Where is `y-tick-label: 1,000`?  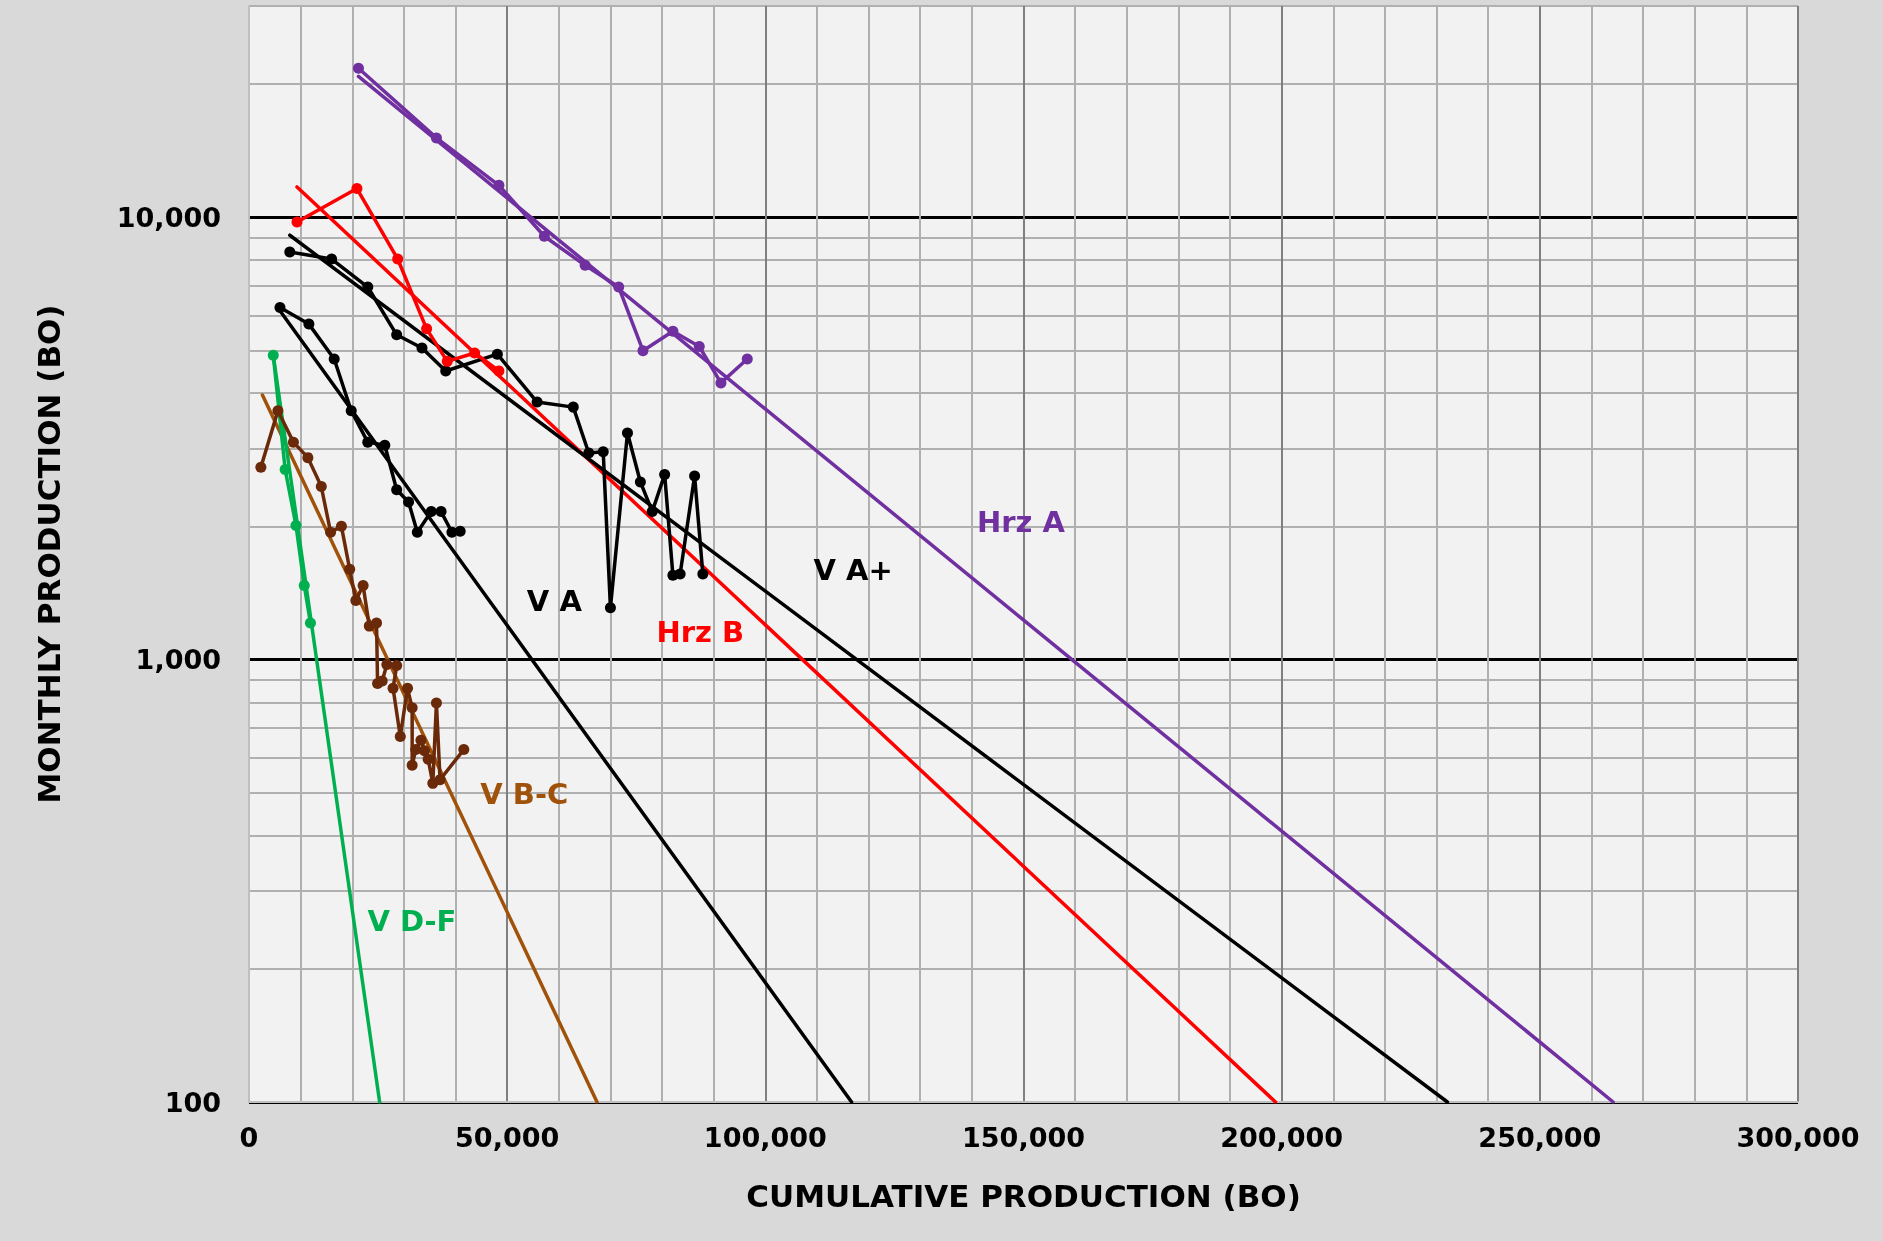
y-tick-label: 1,000 is located at coordinates (178, 660).